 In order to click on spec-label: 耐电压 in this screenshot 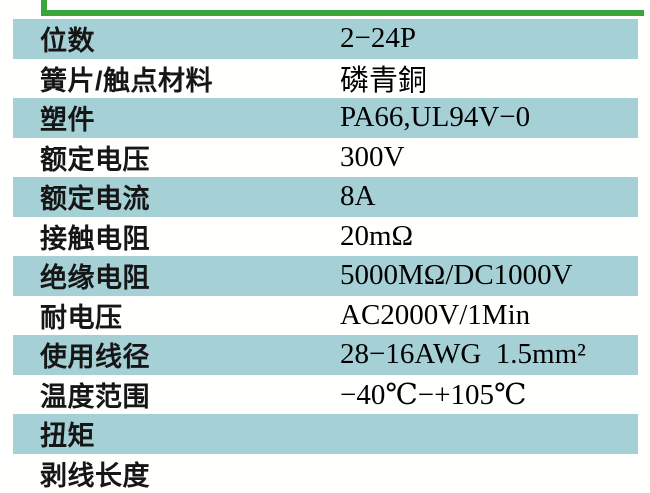, I will do `click(176, 315)`.